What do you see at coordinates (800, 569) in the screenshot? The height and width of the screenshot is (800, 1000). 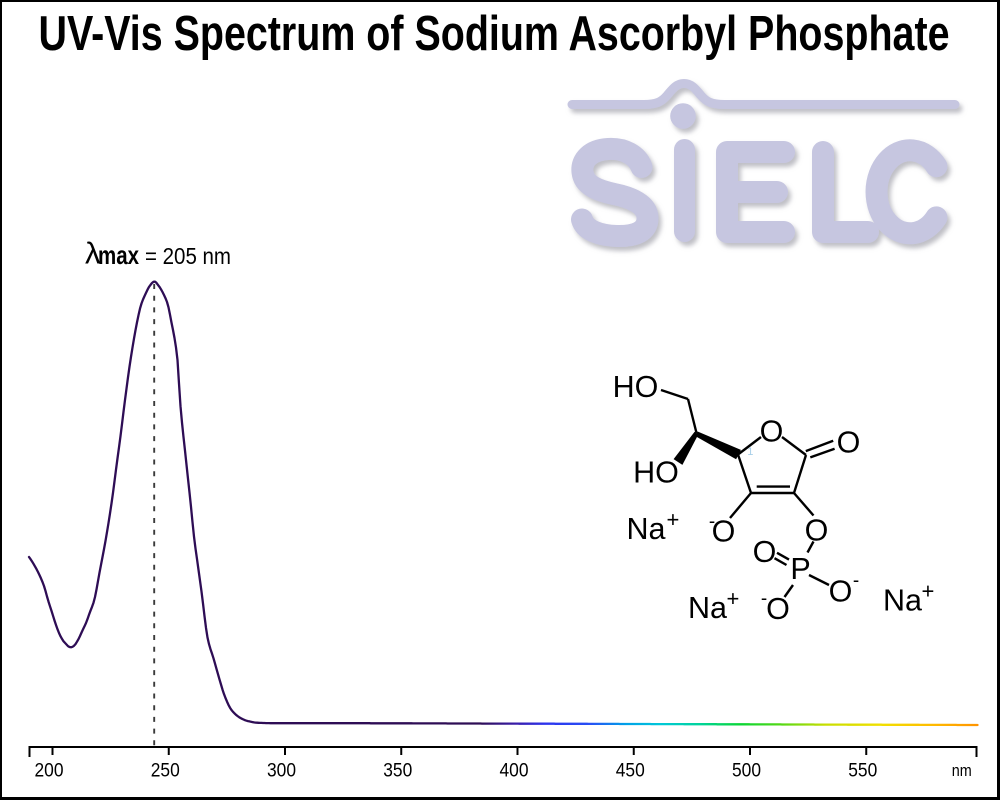 I see `svg-text: P` at bounding box center [800, 569].